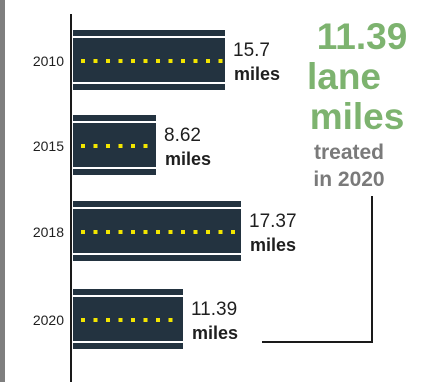 Image resolution: width=436 pixels, height=382 pixels. I want to click on year-label-2015: 2015, so click(48, 146).